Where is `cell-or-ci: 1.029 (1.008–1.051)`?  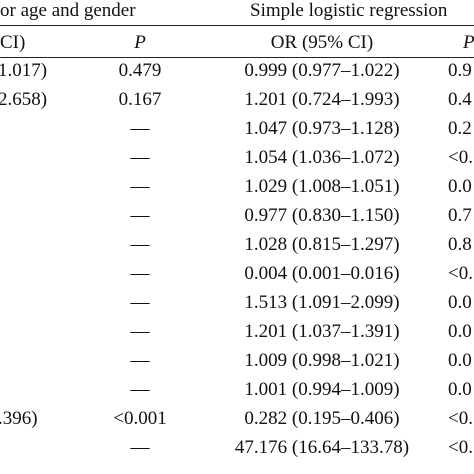 cell-or-ci: 1.029 (1.008–1.051) is located at coordinates (322, 186).